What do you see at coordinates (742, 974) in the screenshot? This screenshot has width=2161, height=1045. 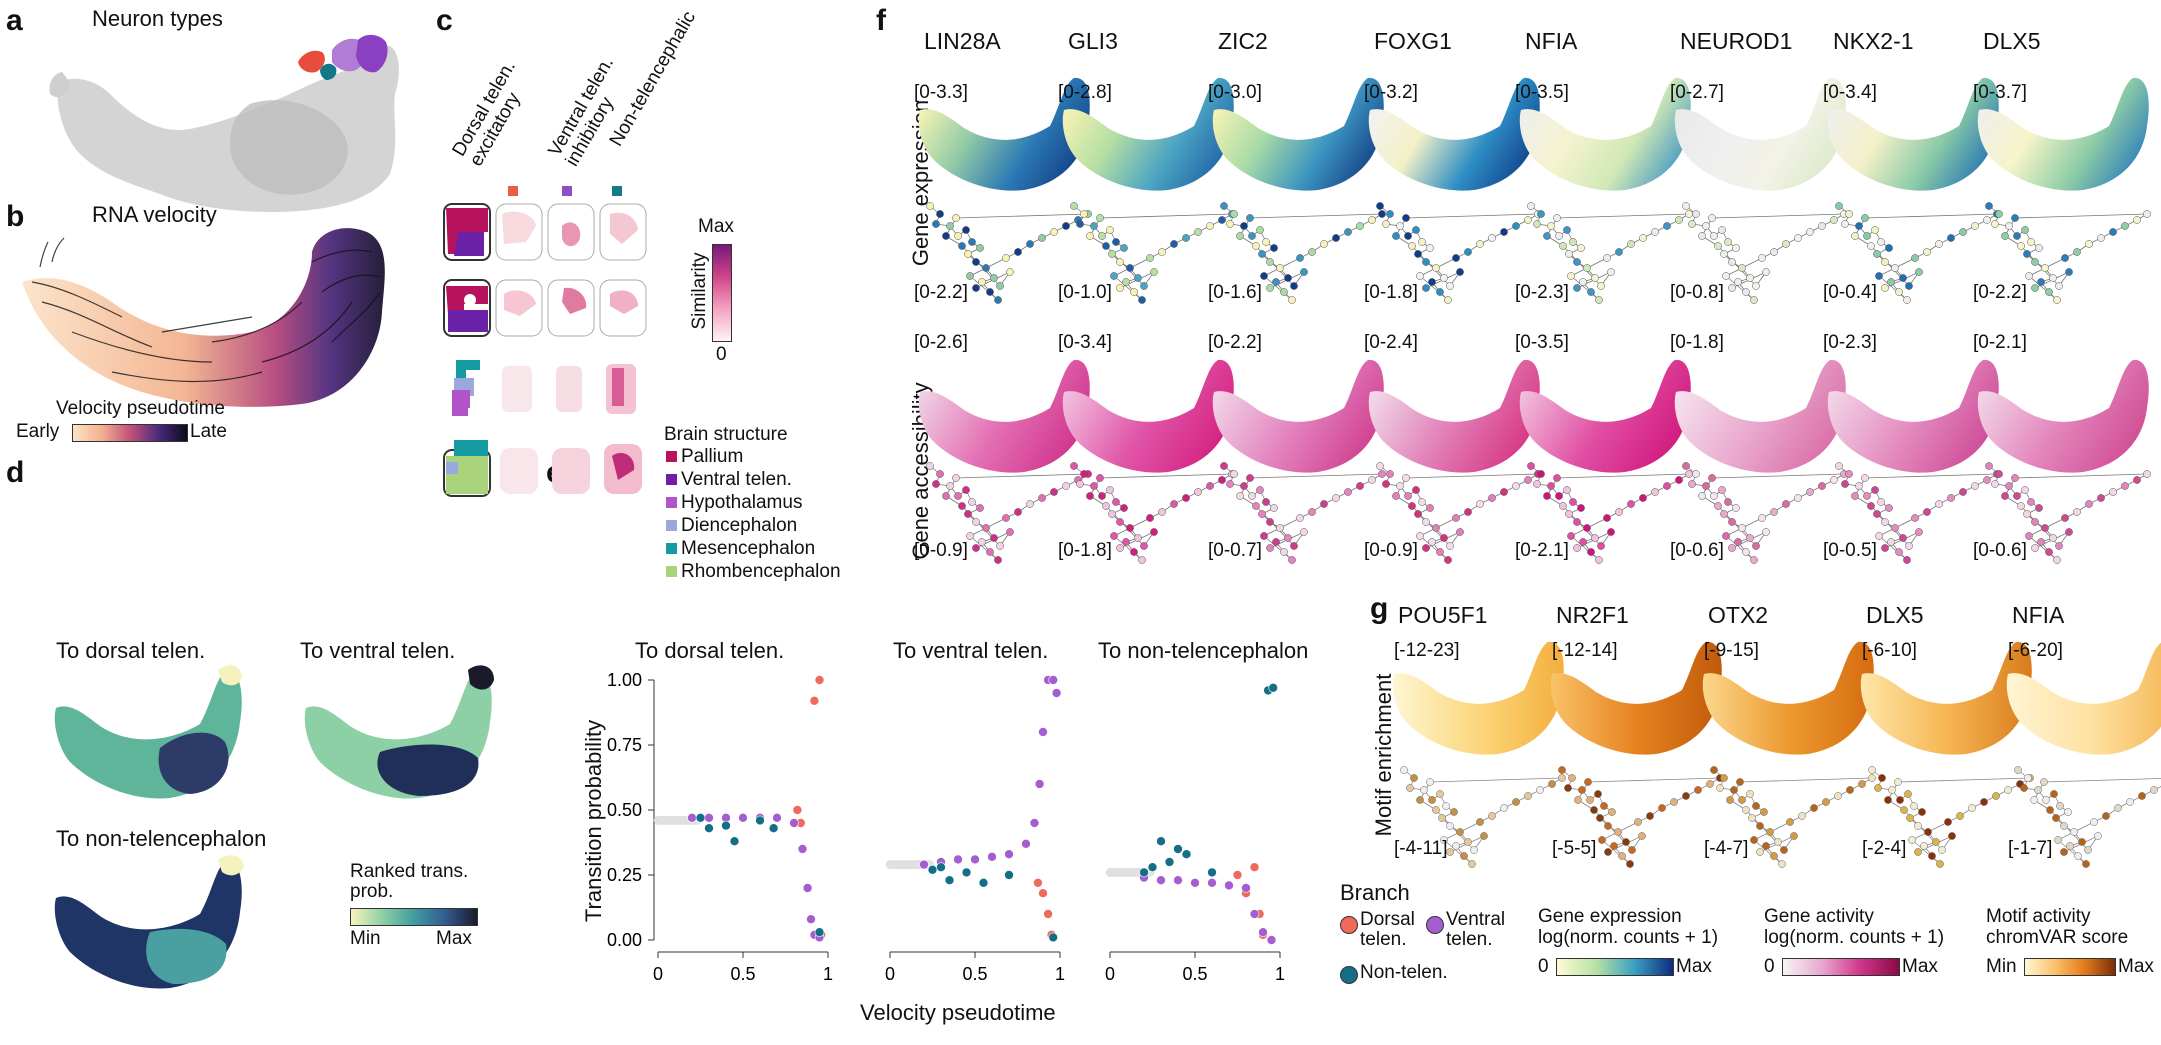 I see `xtick-label: 0.5` at bounding box center [742, 974].